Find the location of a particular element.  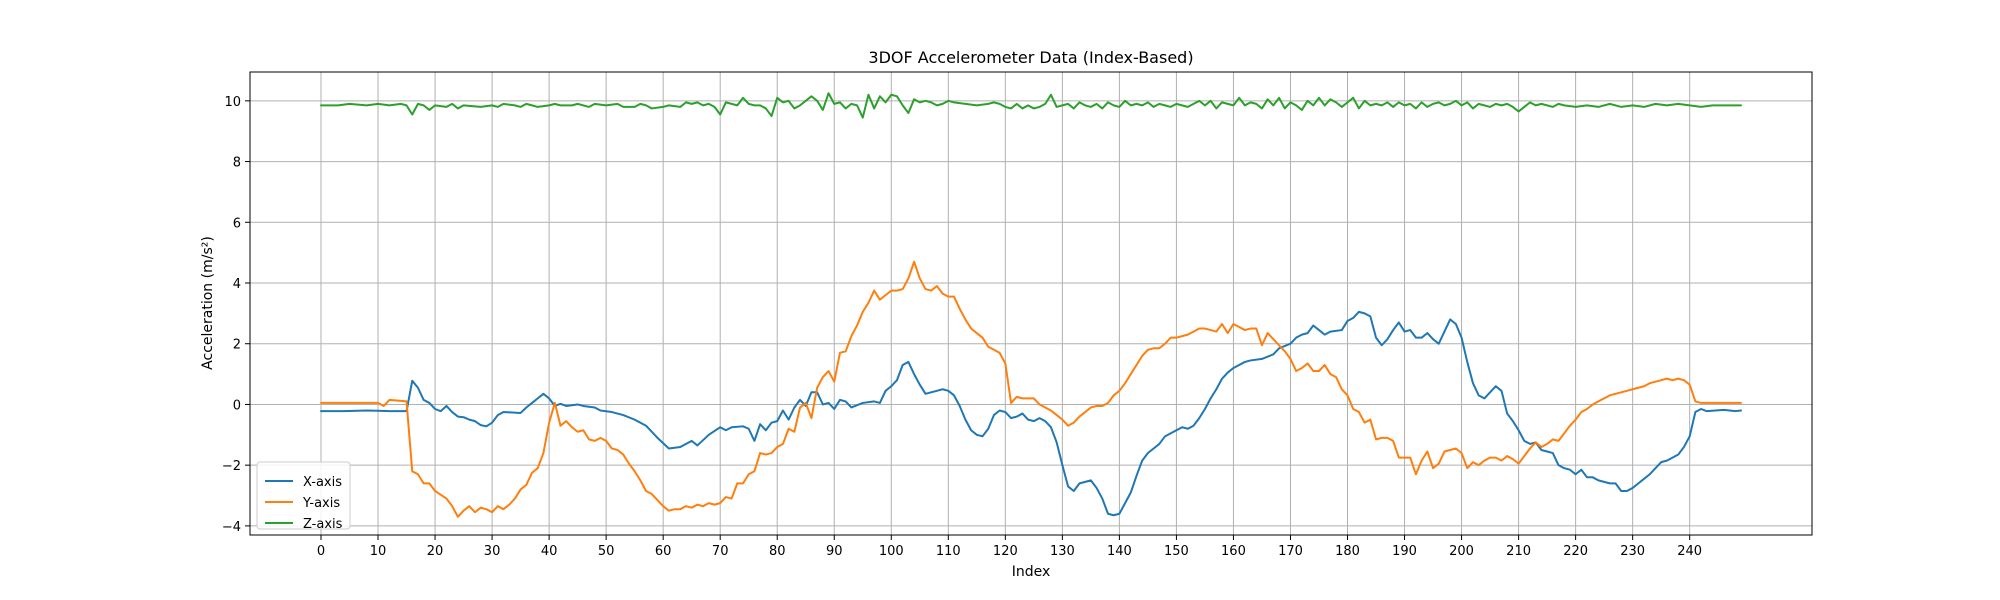

y-tick-label: 8 is located at coordinates (237, 163).